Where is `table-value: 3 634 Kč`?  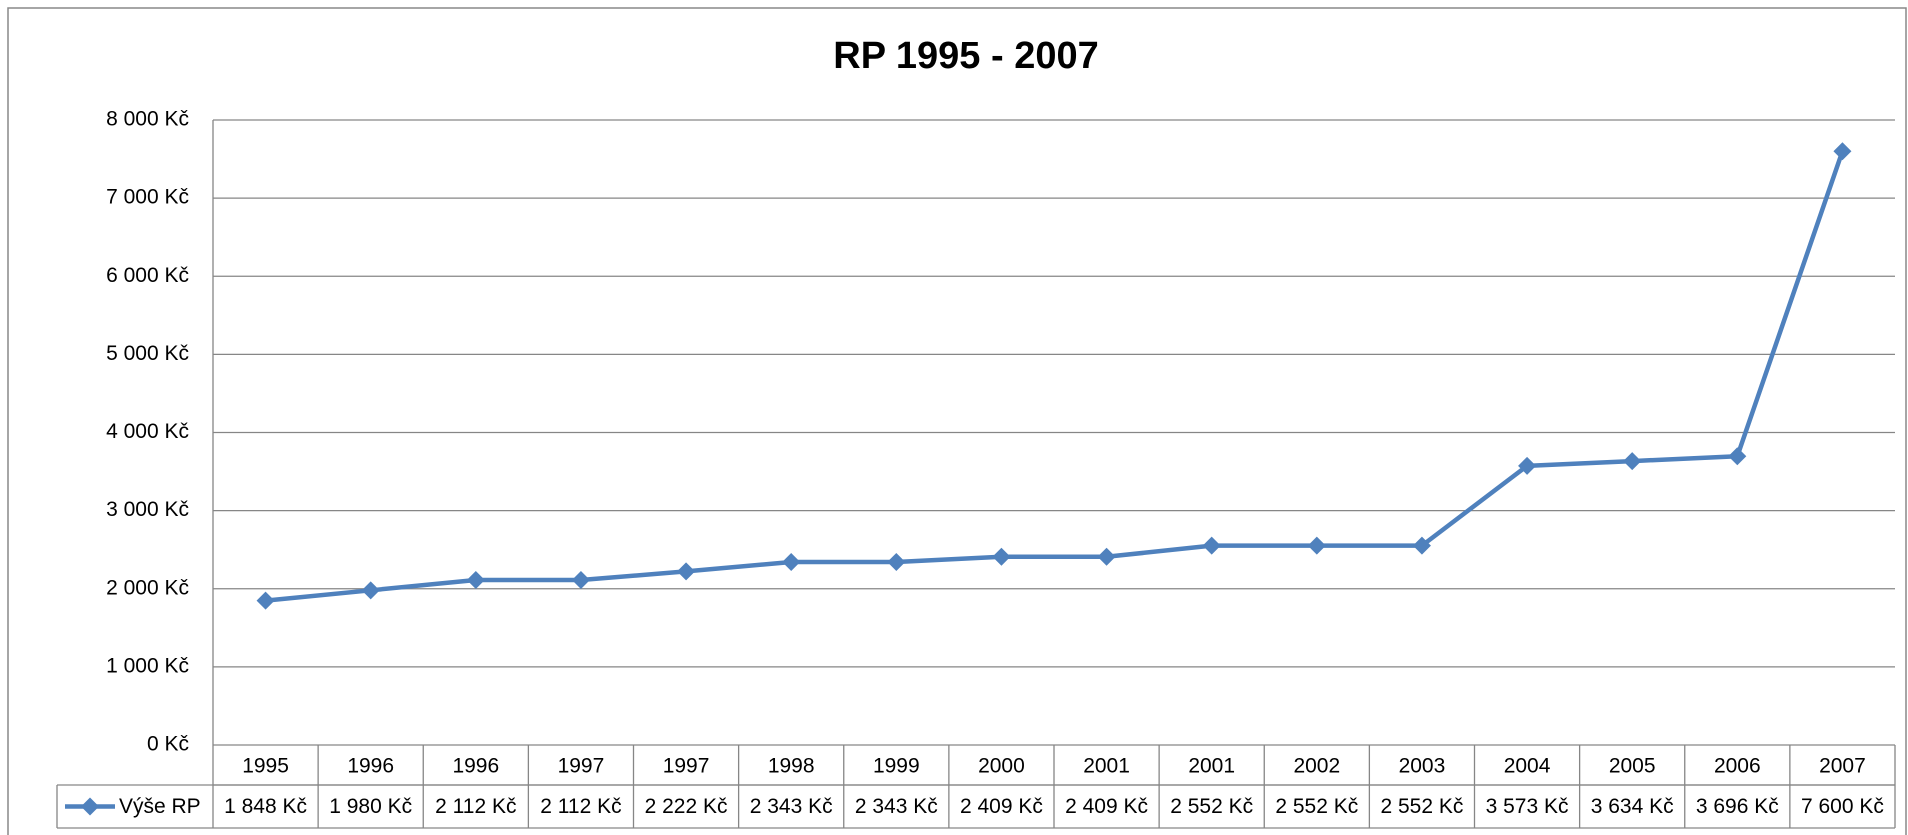 table-value: 3 634 Kč is located at coordinates (1632, 806).